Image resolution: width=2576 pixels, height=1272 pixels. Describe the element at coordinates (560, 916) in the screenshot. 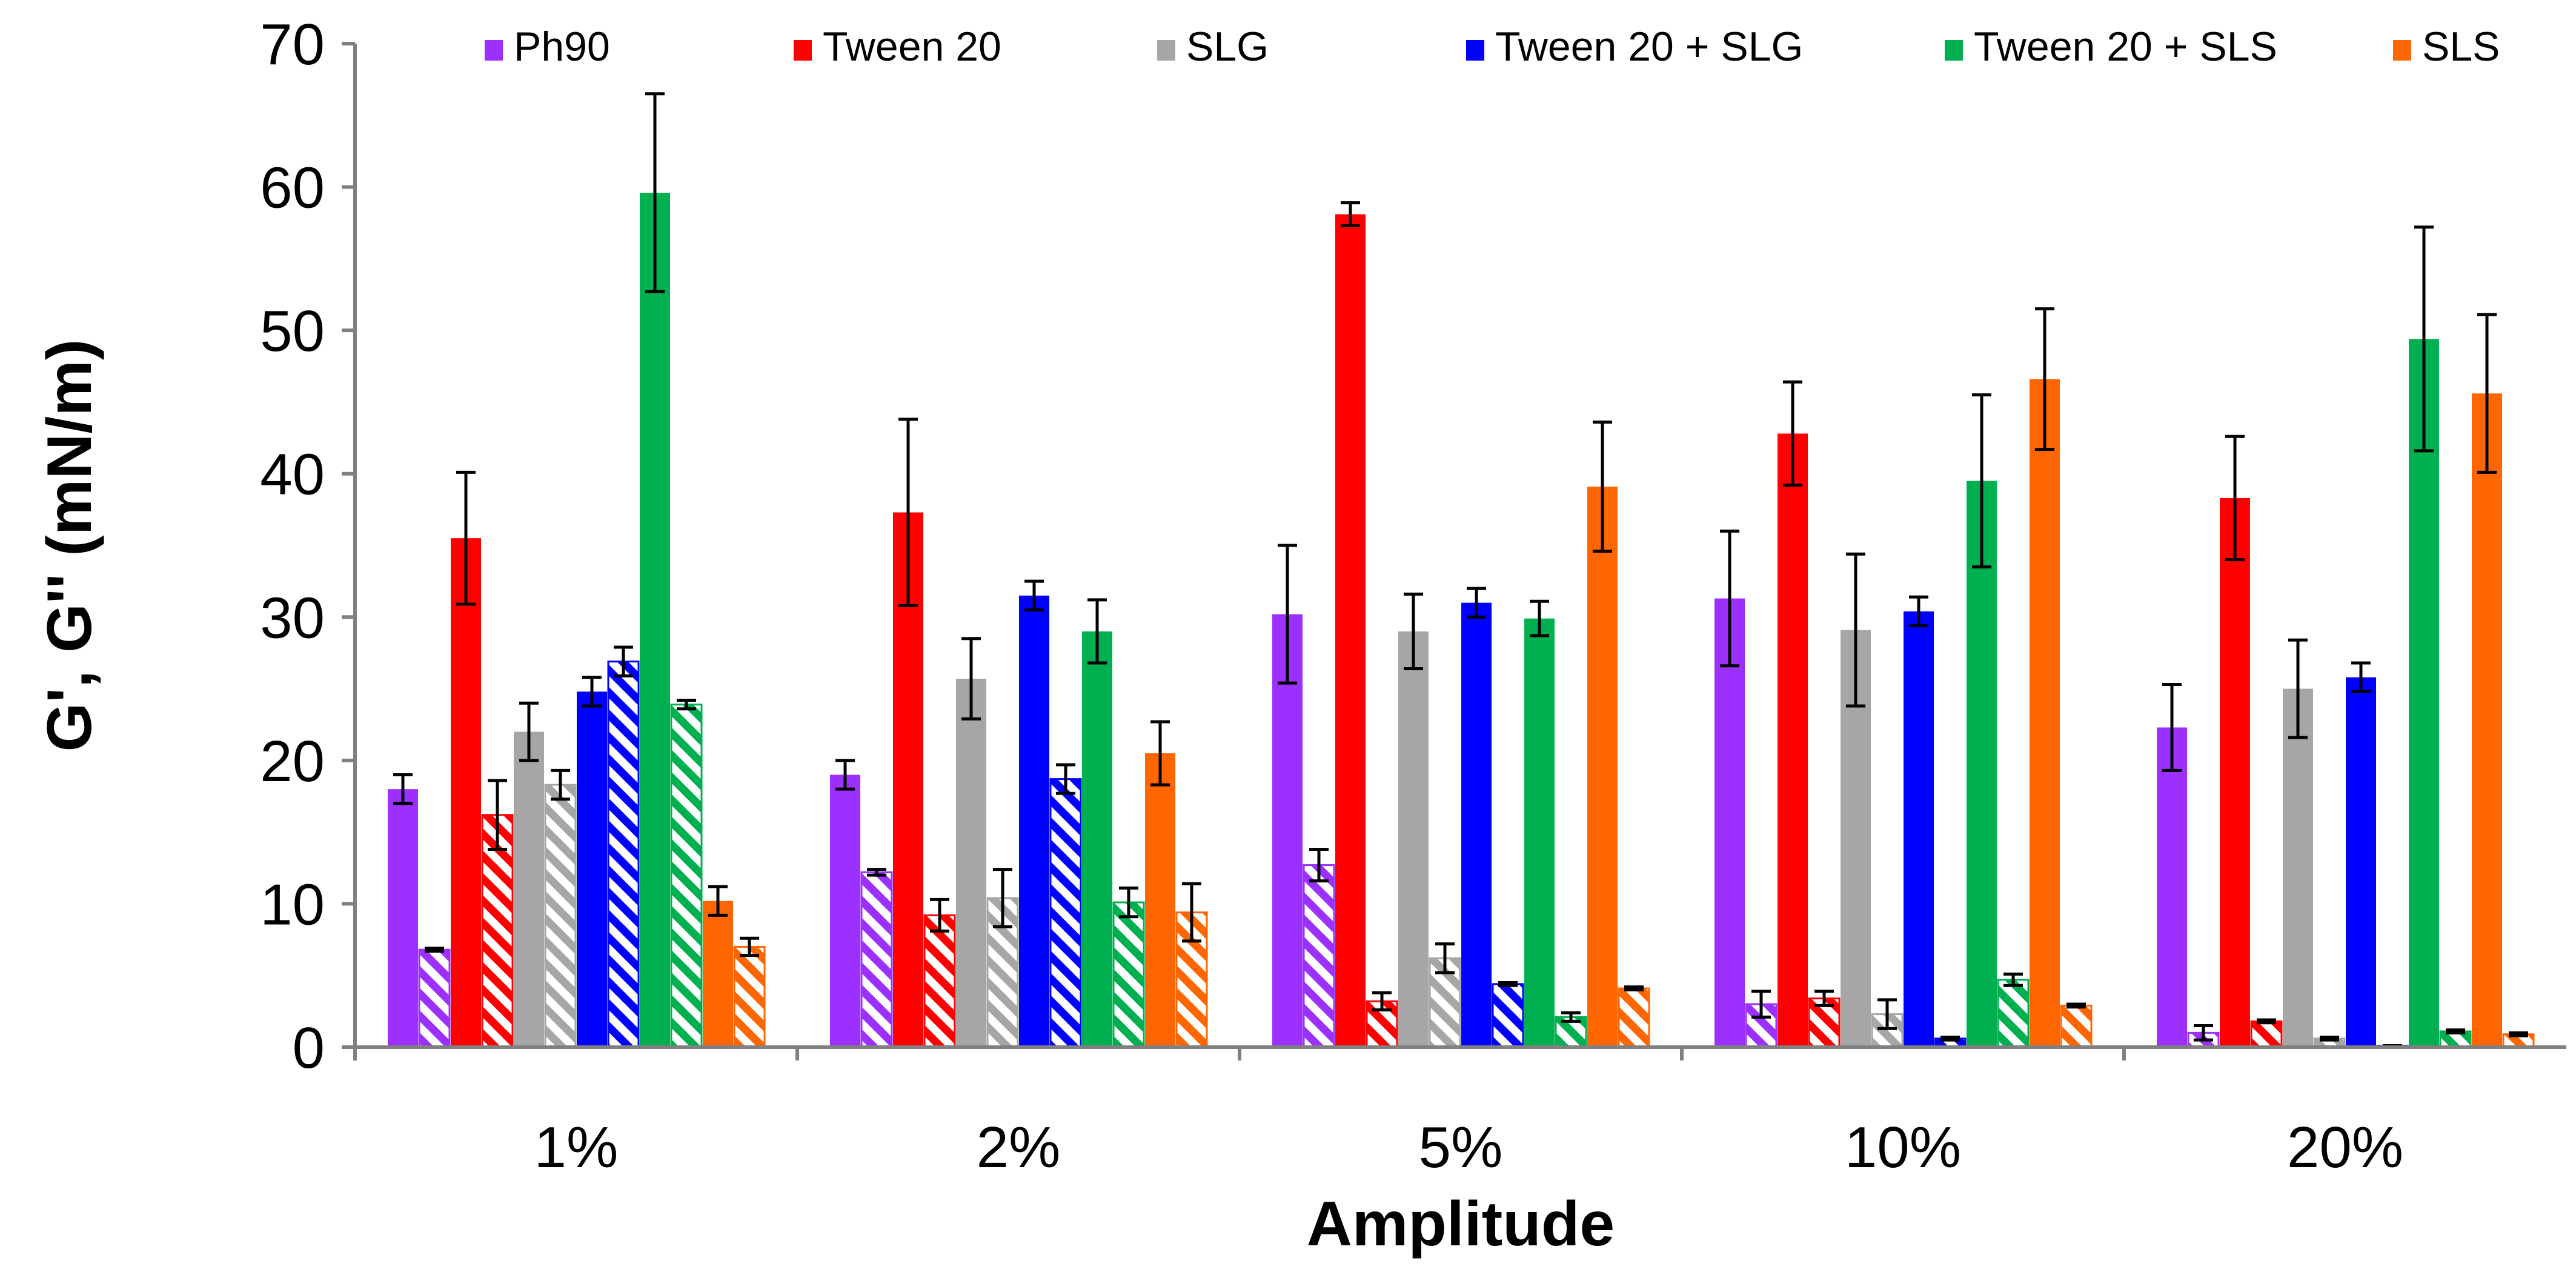

I see `bar-slg-g-double-prime` at that location.